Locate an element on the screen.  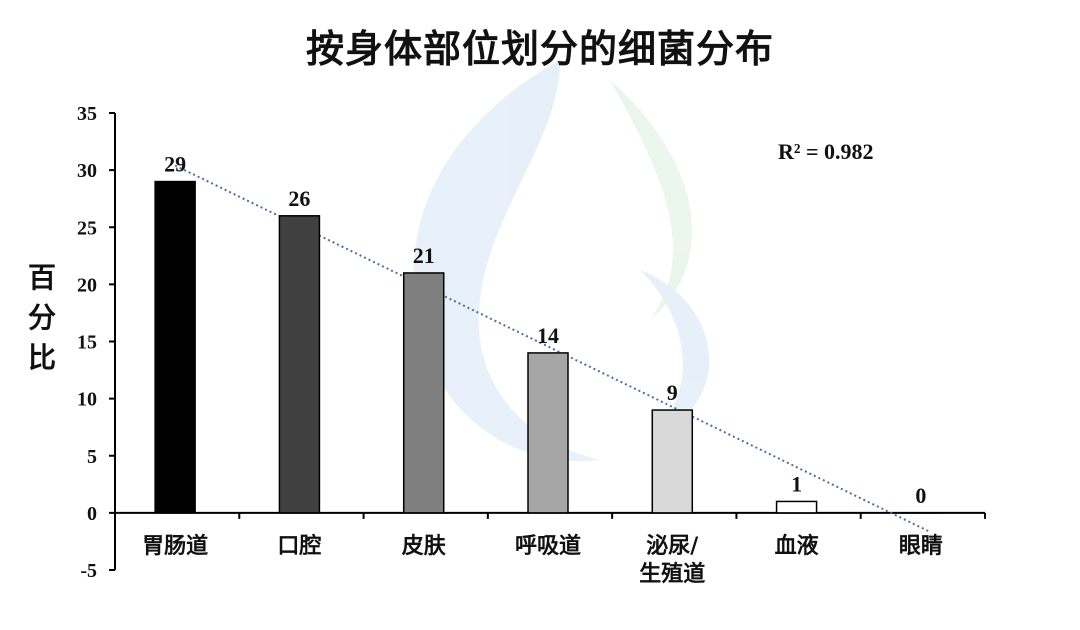
data-label-3: 14 is located at coordinates (548, 335).